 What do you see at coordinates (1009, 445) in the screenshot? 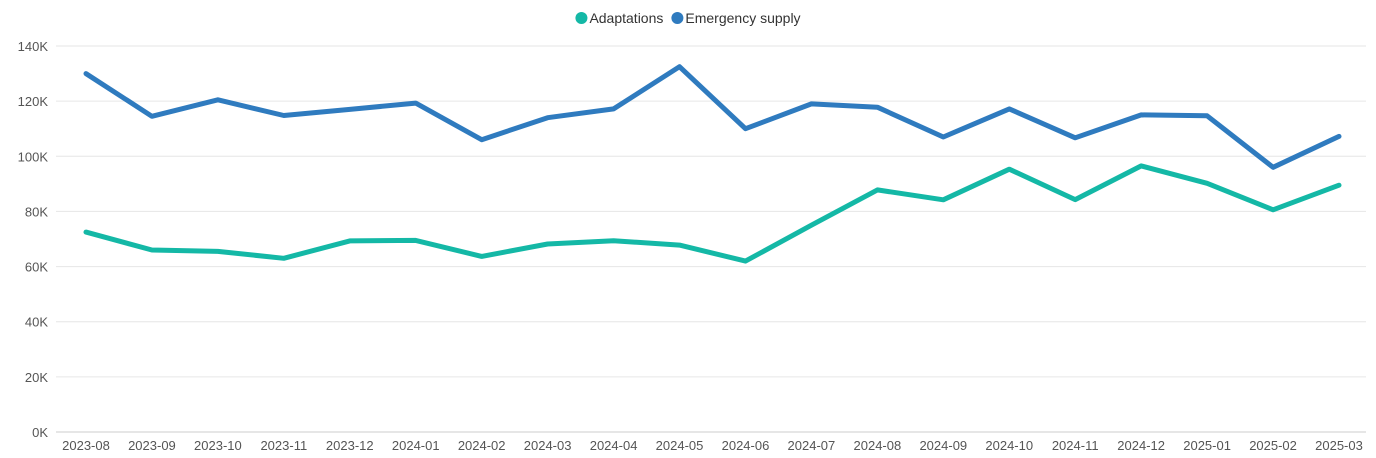
I see `x-tick-label: 2024-10` at bounding box center [1009, 445].